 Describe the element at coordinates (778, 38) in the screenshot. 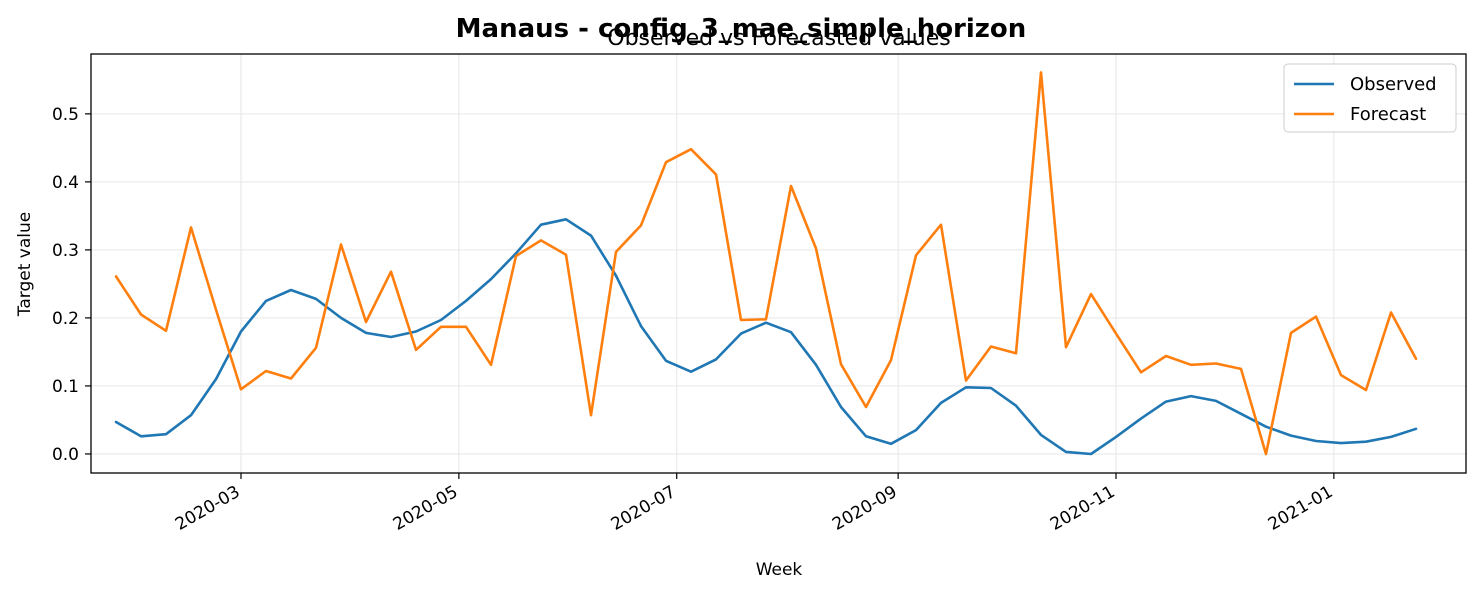

I see `chart-title: Observed vs Forecasted values` at that location.